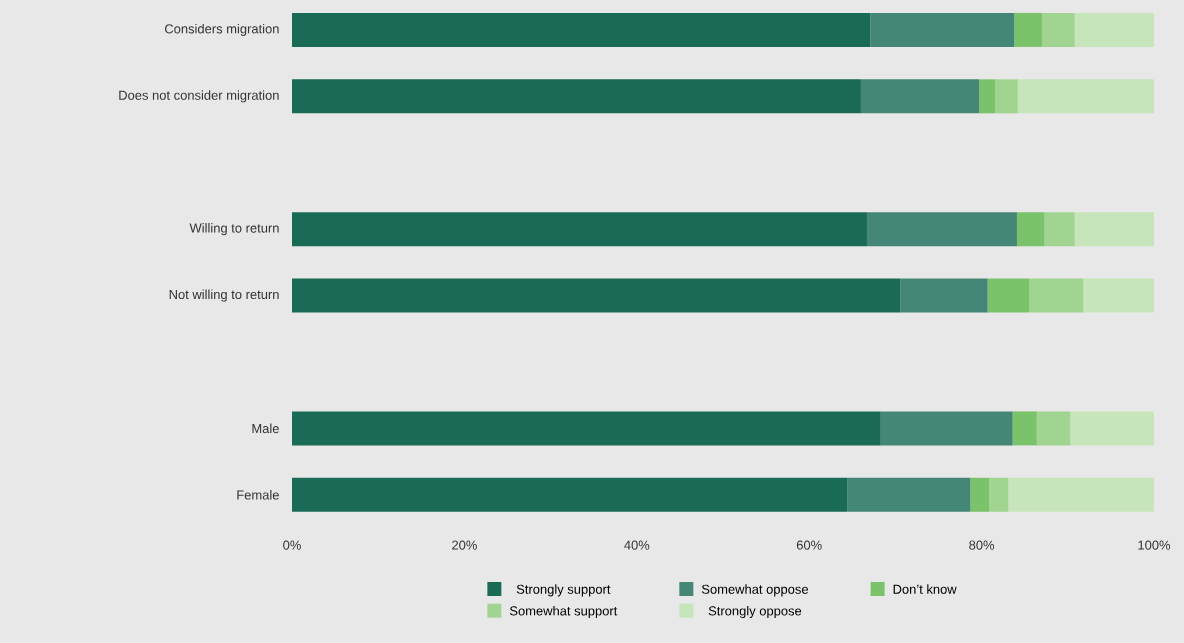 Image resolution: width=1184 pixels, height=643 pixels. Describe the element at coordinates (925, 589) in the screenshot. I see `legend-label: Don’t know` at that location.